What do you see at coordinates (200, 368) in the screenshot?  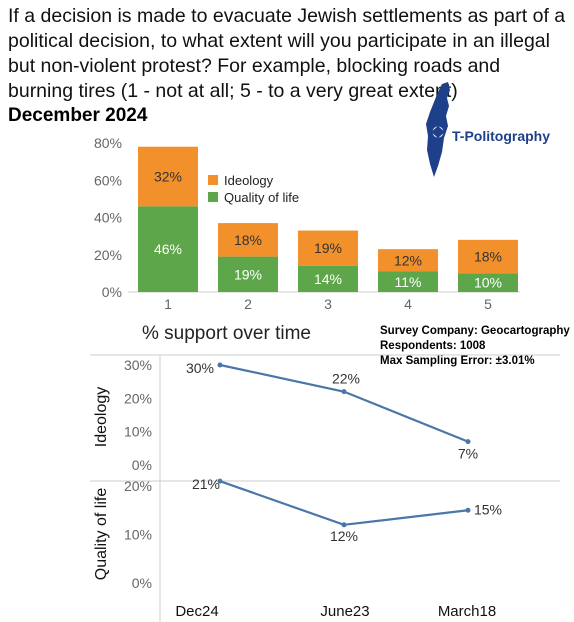 I see `data-label: 30%` at bounding box center [200, 368].